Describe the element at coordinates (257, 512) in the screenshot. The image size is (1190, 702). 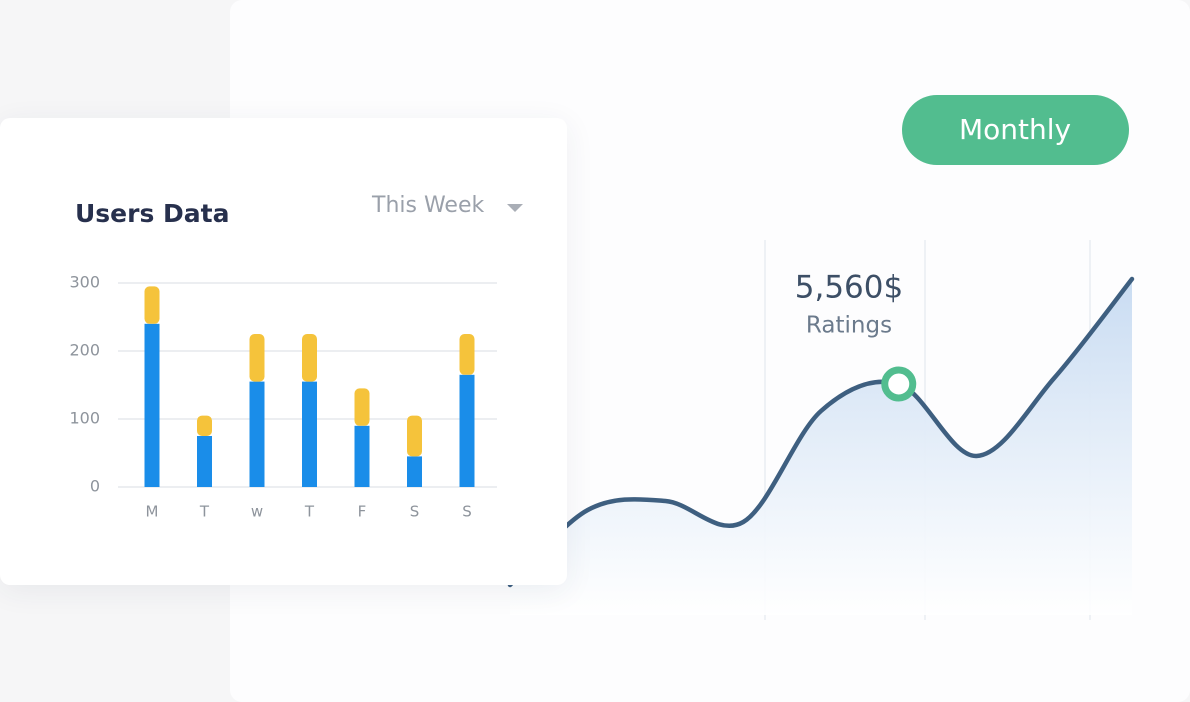
I see `x-tick-label: w` at that location.